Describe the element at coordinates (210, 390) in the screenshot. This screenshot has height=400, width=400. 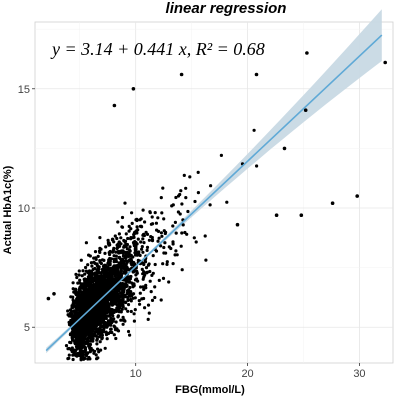
I see `x-axis-title: FBG(mmol/L)` at that location.